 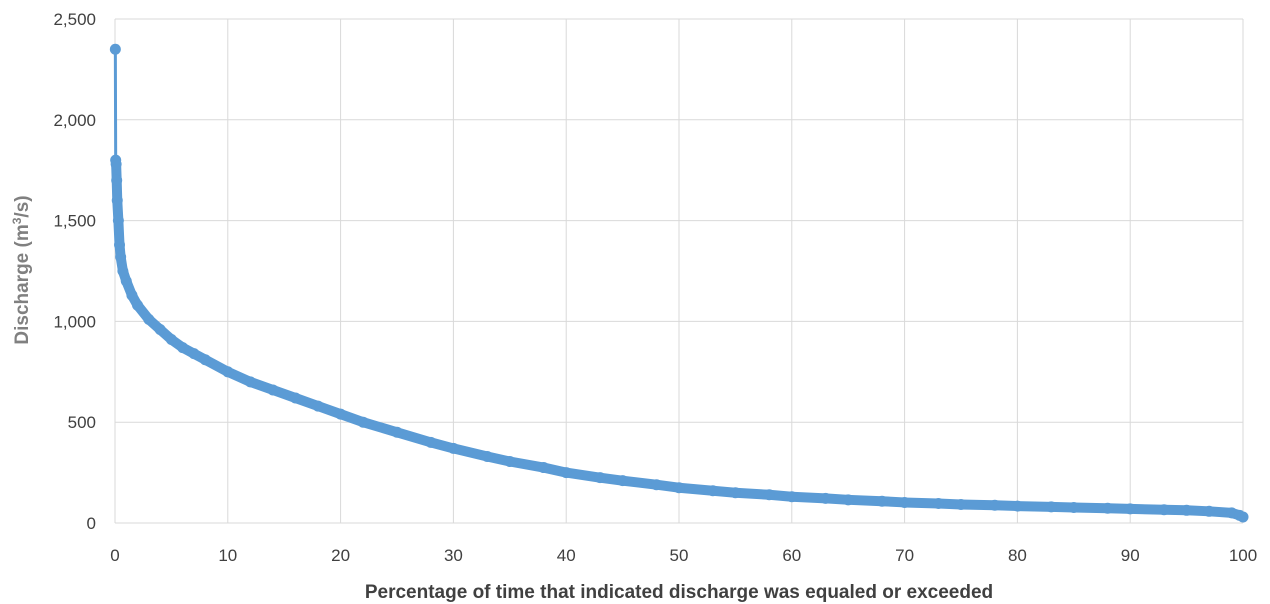 What do you see at coordinates (114, 555) in the screenshot?
I see `x-tick-label: 0` at bounding box center [114, 555].